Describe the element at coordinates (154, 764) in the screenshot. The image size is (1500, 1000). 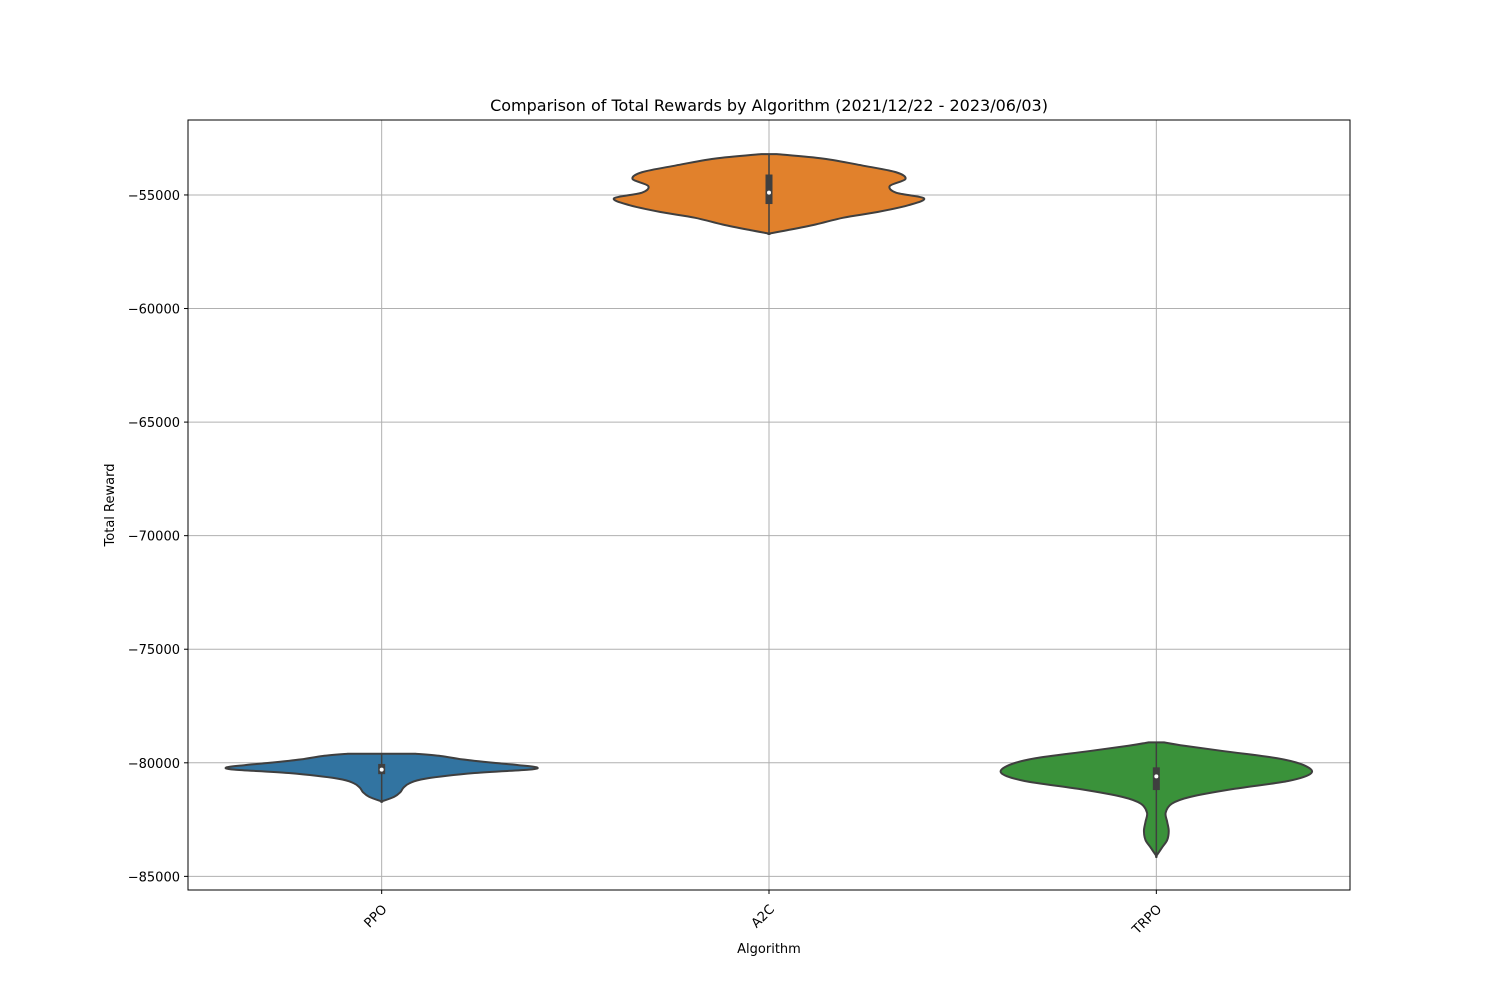
I see `y-tick-label: −80000` at that location.